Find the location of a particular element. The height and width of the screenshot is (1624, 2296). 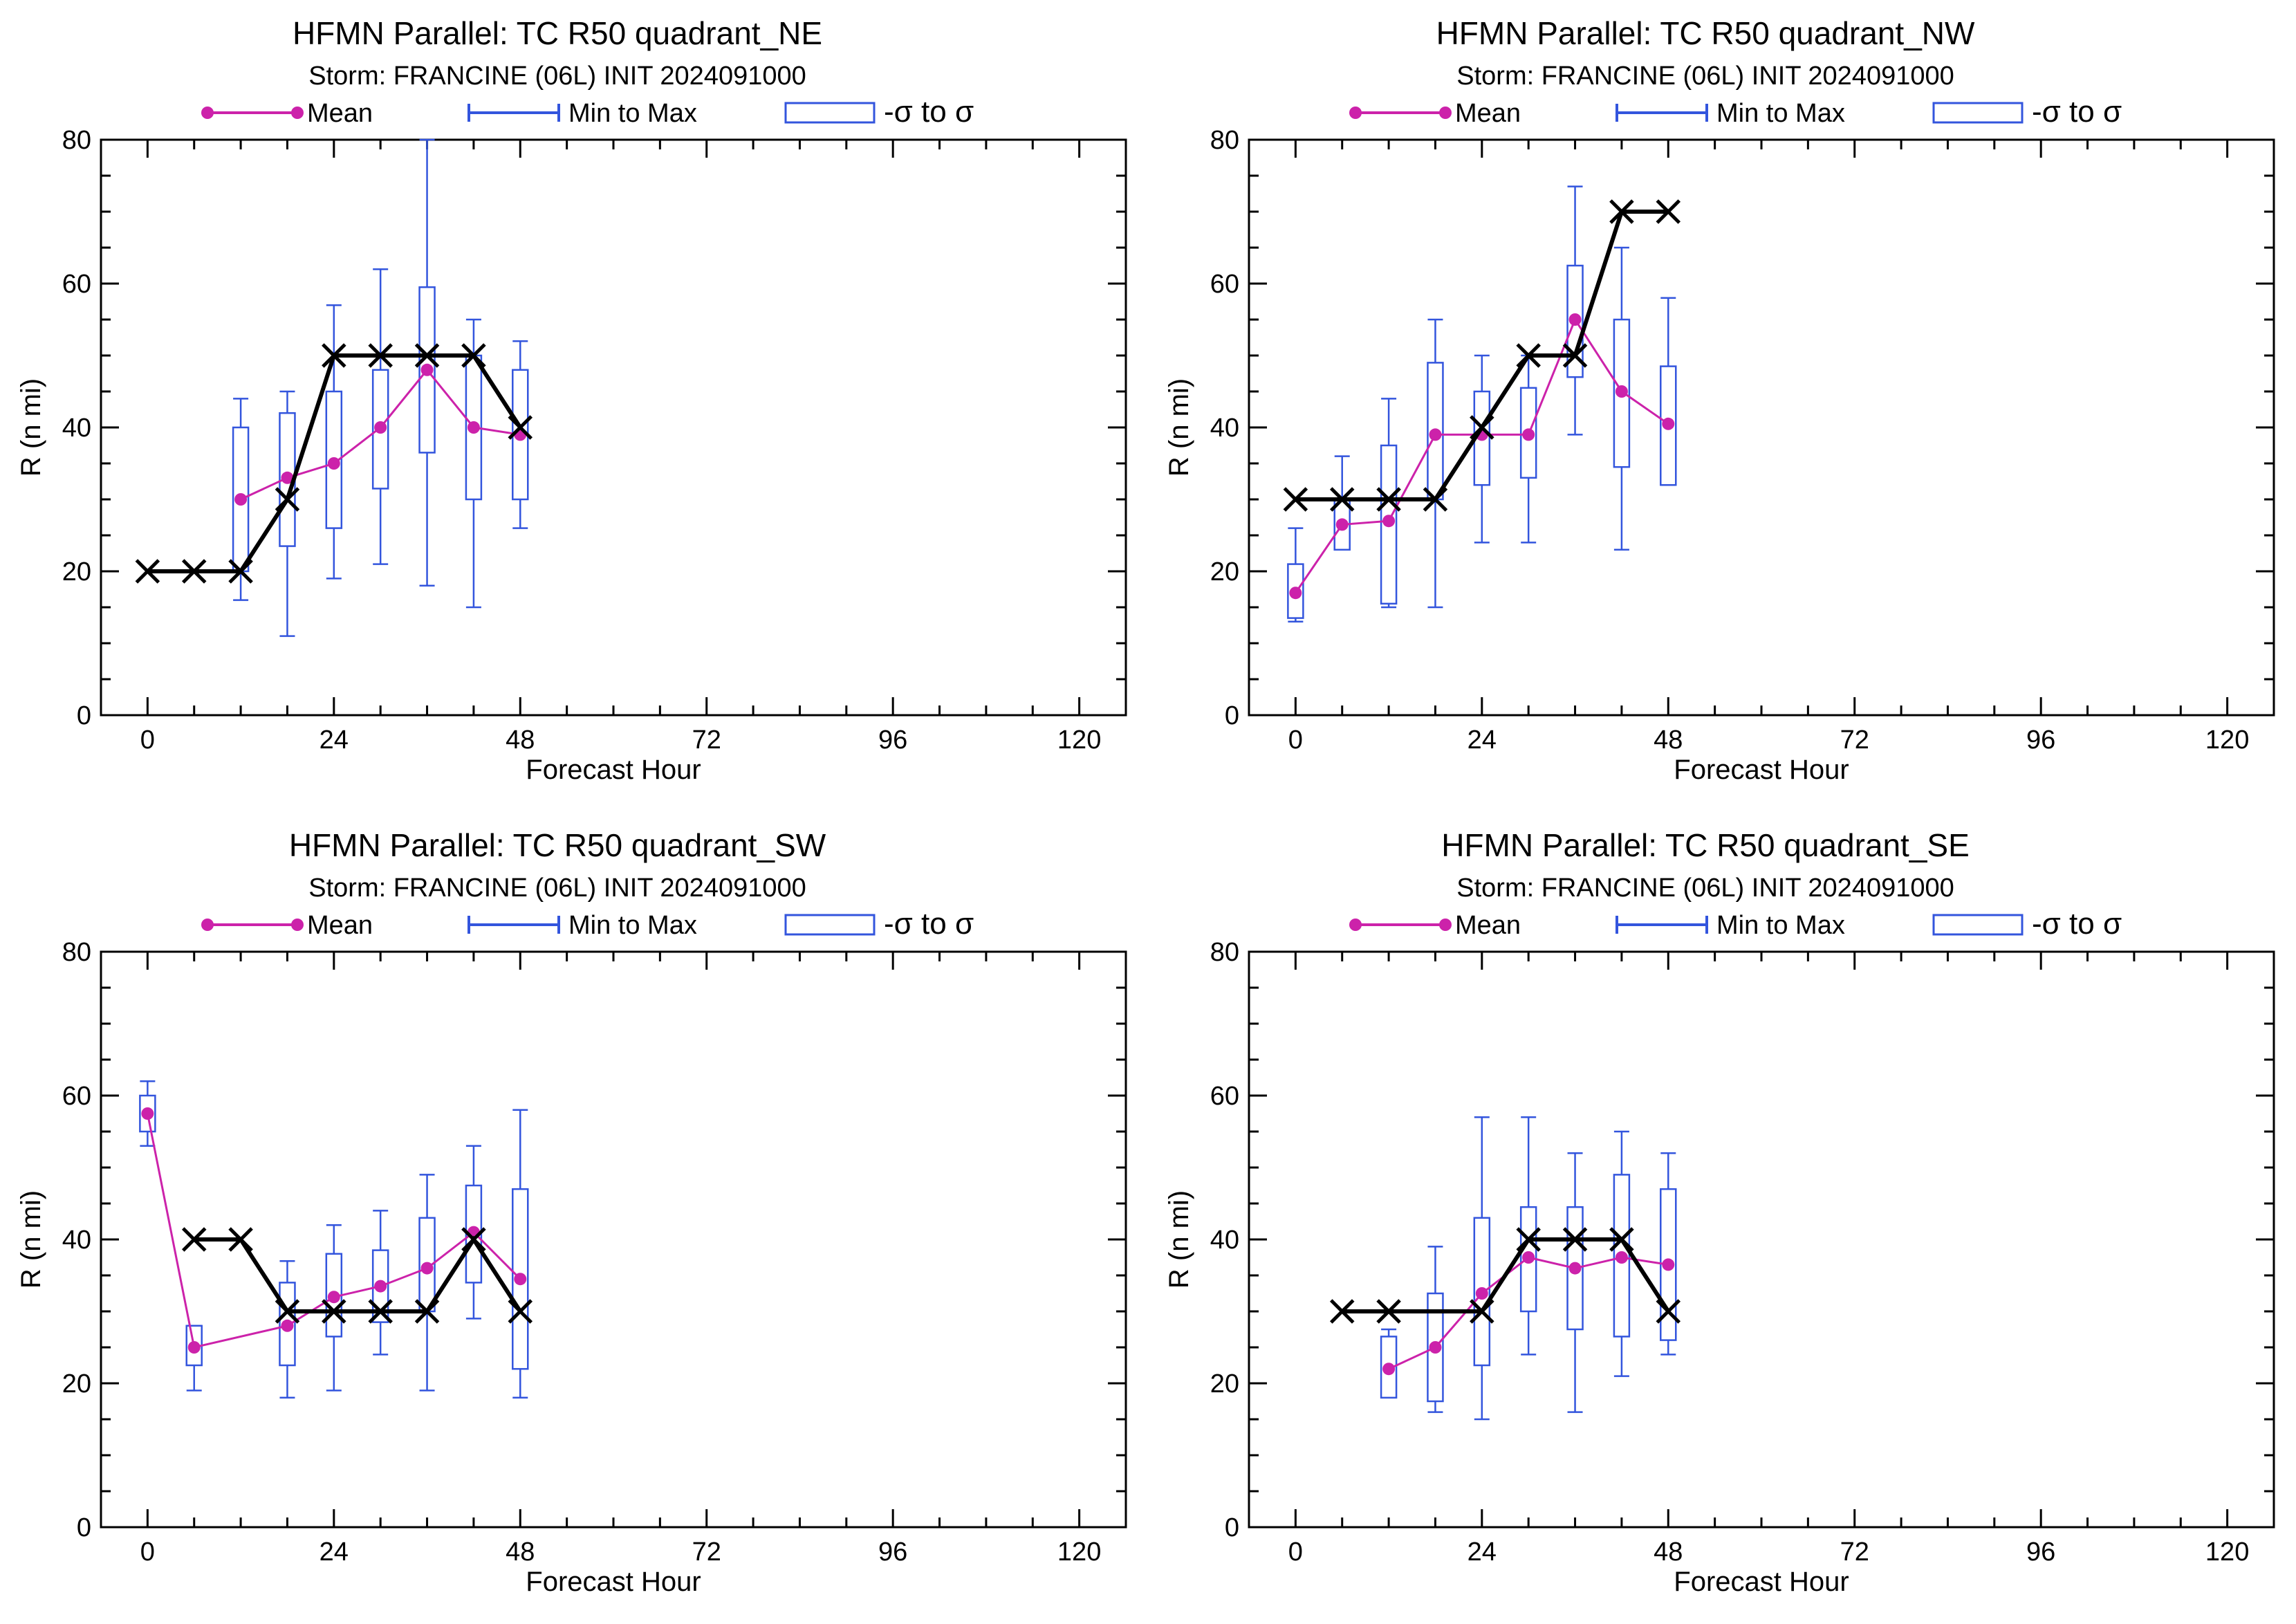

x-tick-label: 48 is located at coordinates (1669, 1552).